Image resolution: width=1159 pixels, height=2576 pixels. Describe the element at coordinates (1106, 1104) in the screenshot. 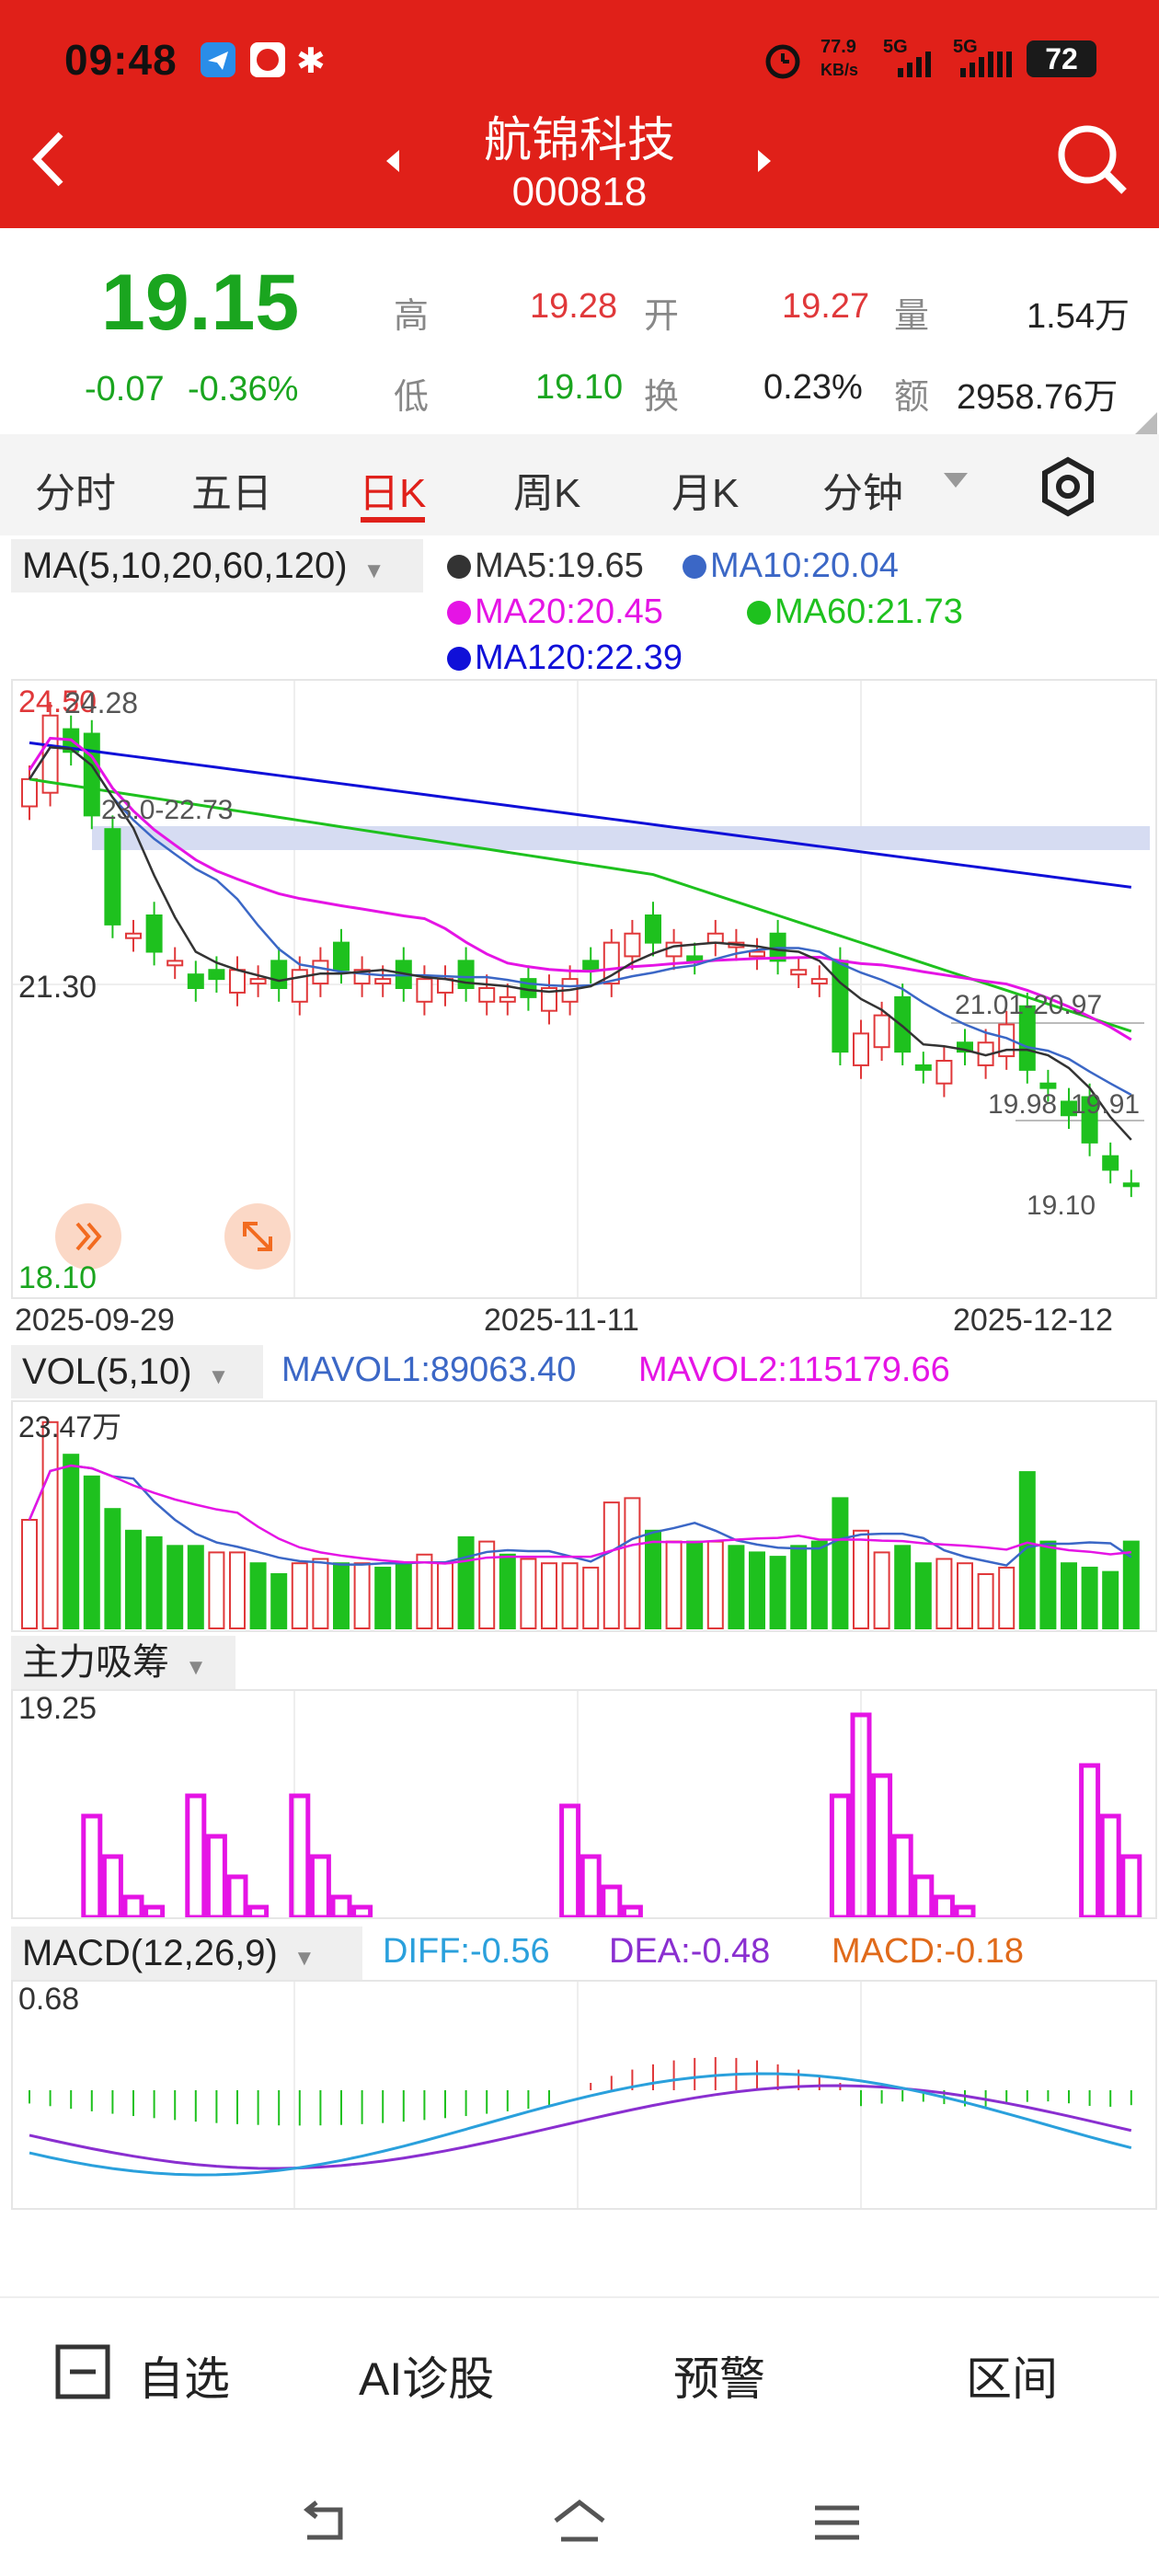

I see `price-annotation-2: 19.91` at that location.